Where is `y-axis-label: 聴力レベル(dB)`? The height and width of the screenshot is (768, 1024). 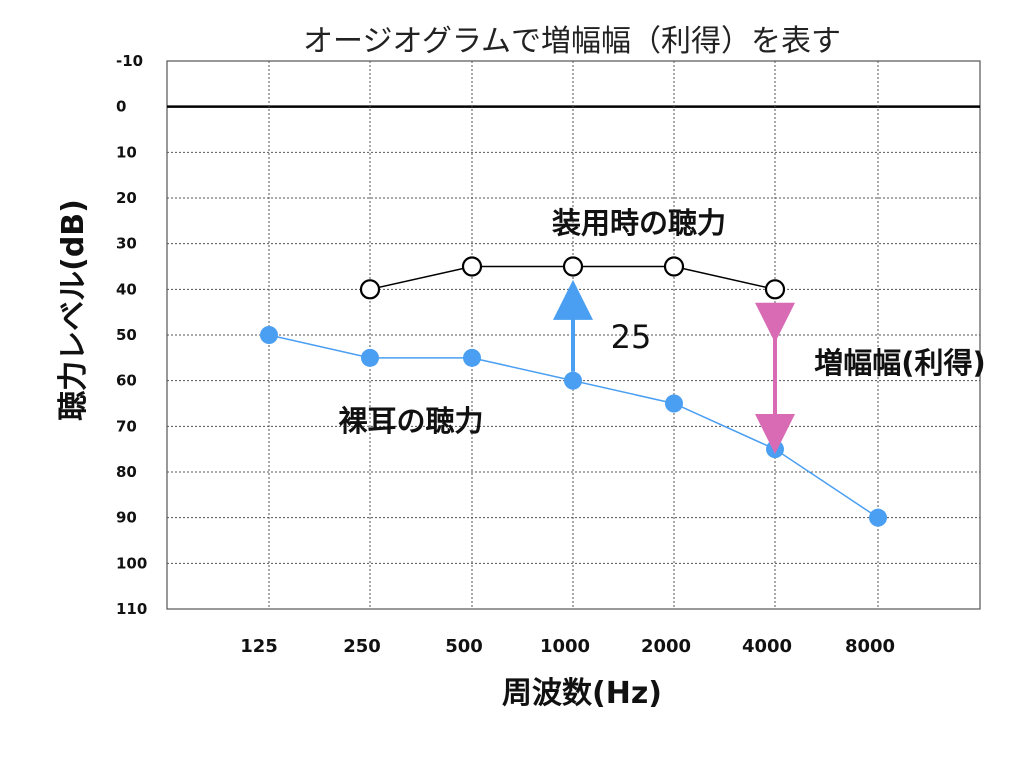
y-axis-label: 聴力レベル(dB) is located at coordinates (73, 310).